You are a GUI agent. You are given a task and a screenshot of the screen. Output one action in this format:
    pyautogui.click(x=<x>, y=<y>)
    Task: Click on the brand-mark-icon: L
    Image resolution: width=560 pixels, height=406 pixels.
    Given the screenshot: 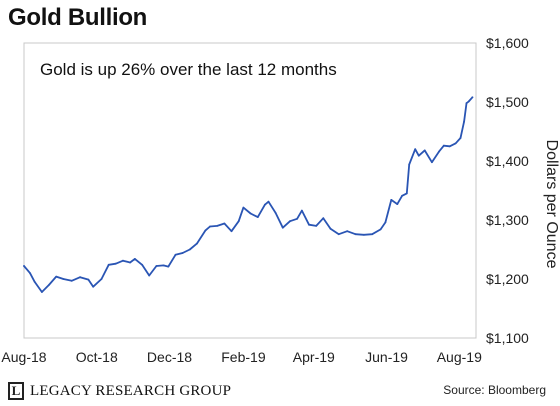 What is the action you would take?
    pyautogui.click(x=16, y=391)
    